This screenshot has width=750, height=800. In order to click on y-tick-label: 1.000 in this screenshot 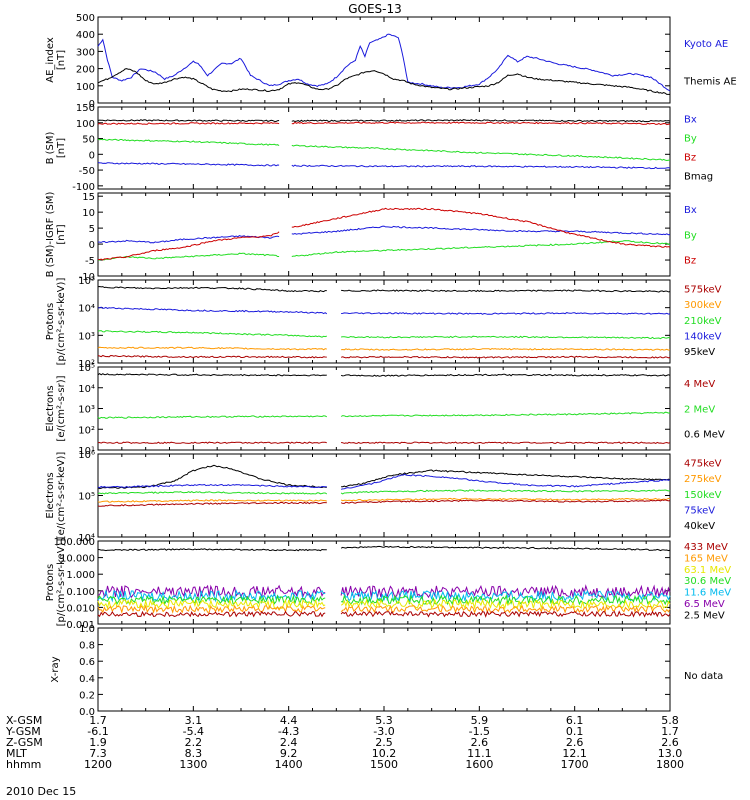, I will do `click(80, 575)`.